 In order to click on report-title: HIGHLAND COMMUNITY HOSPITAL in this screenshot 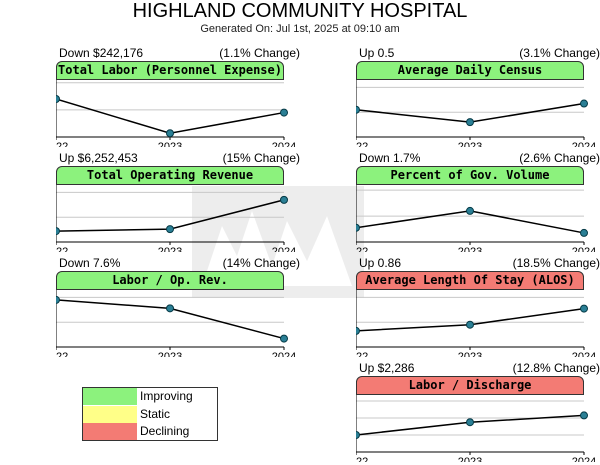, I will do `click(300, 11)`.